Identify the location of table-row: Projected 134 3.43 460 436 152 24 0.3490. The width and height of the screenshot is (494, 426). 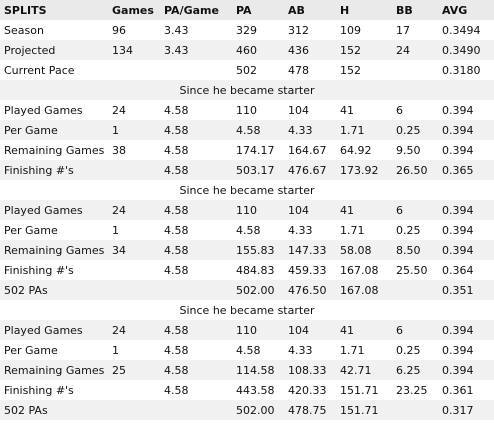
(247, 50).